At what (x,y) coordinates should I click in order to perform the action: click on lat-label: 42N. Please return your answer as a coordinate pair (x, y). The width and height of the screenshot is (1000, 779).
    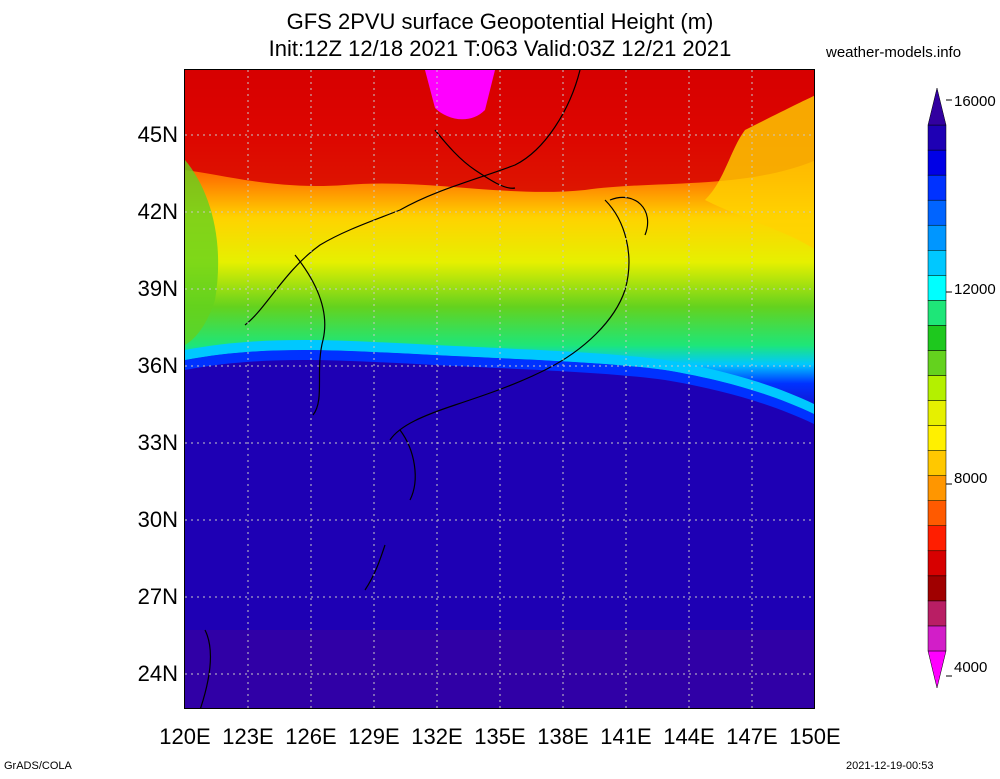
    Looking at the image, I should click on (157, 211).